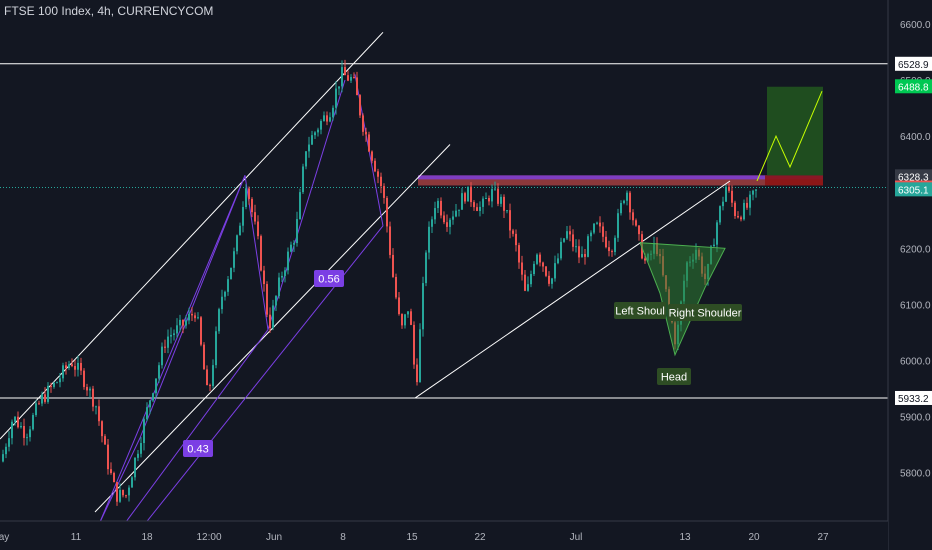 Image resolution: width=932 pixels, height=550 pixels. I want to click on head-shoulders-area, so click(682, 299).